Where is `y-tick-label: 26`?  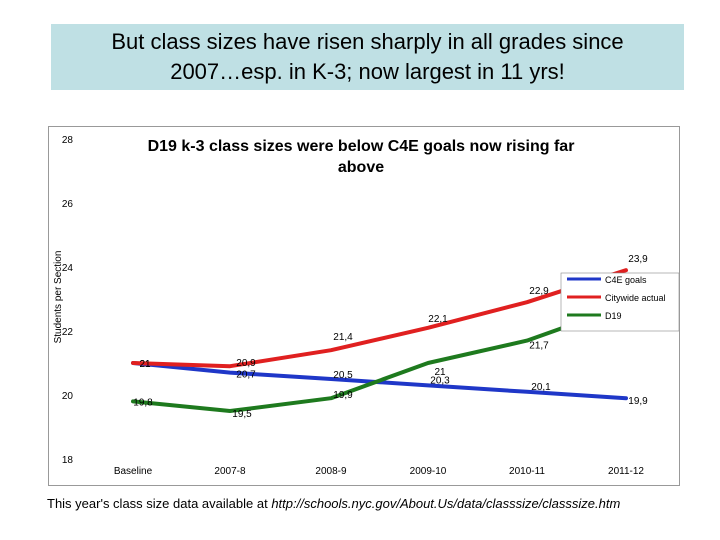
y-tick-label: 26 is located at coordinates (68, 204).